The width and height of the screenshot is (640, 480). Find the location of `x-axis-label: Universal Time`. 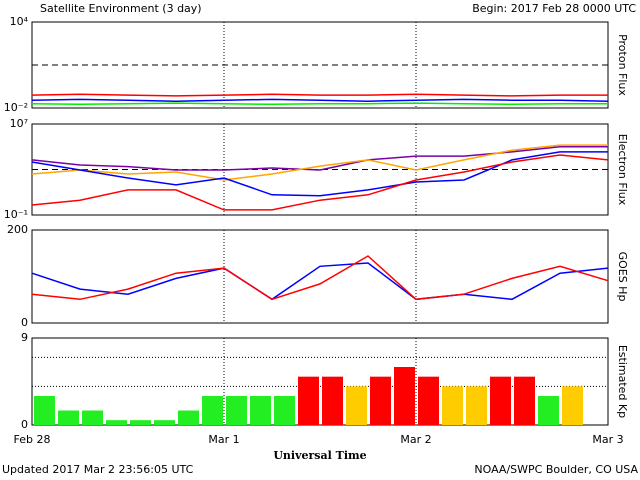

x-axis-label: Universal Time is located at coordinates (319, 455).